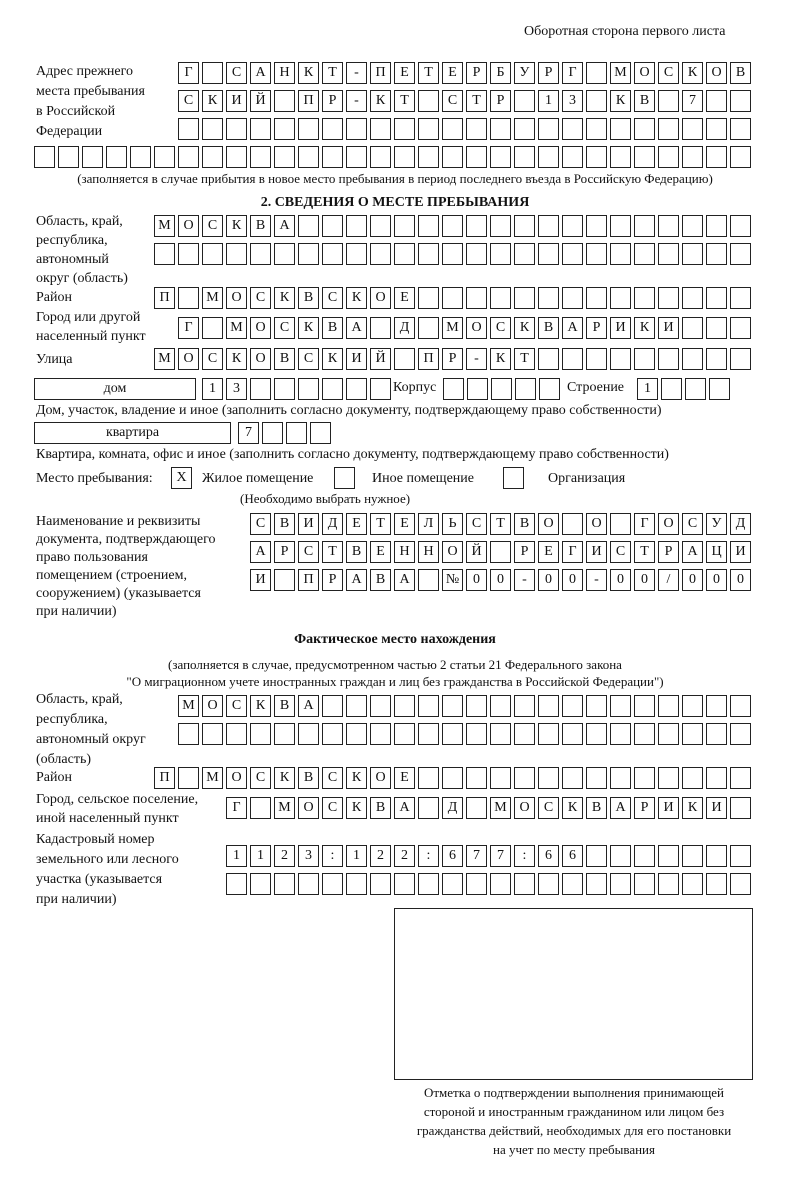  I want to click on letter-cell: Р, so click(668, 552).